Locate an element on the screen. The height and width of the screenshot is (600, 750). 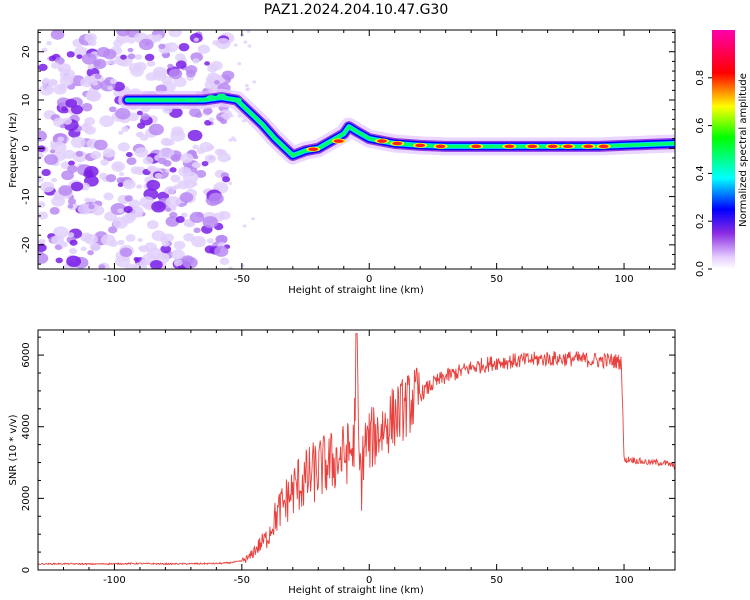
ridge-hotspot is located at coordinates (211, 98).